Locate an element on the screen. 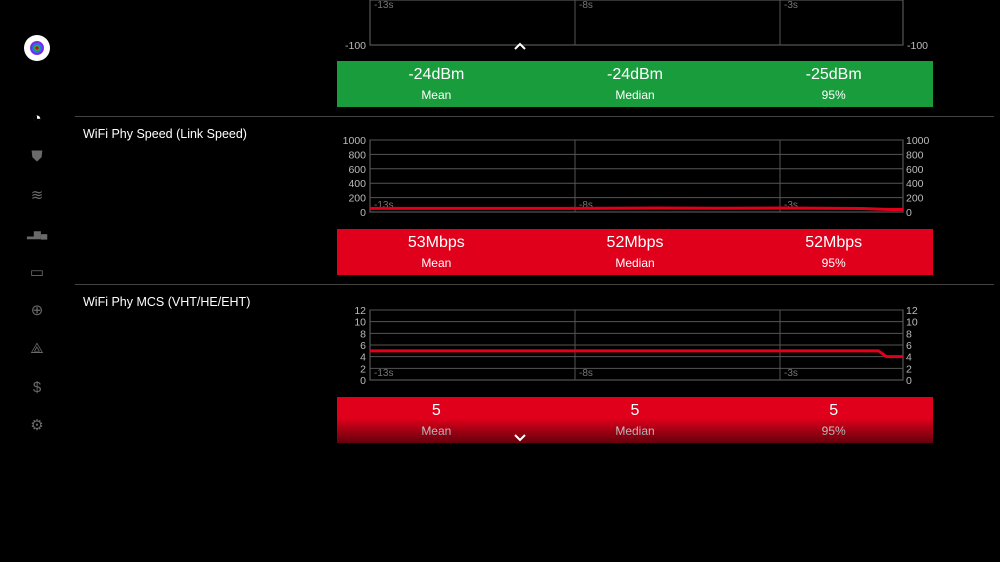  gear-icon: ⚙ is located at coordinates (37, 426).